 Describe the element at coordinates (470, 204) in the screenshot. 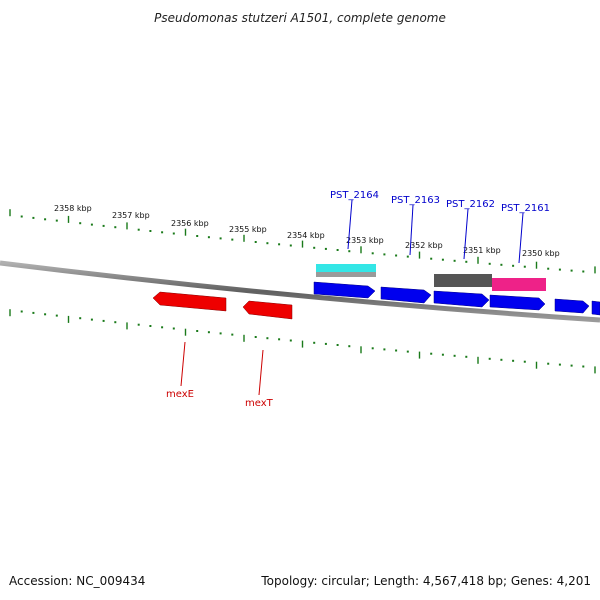

I see `gene-label-pst-2162: PST_2162` at that location.